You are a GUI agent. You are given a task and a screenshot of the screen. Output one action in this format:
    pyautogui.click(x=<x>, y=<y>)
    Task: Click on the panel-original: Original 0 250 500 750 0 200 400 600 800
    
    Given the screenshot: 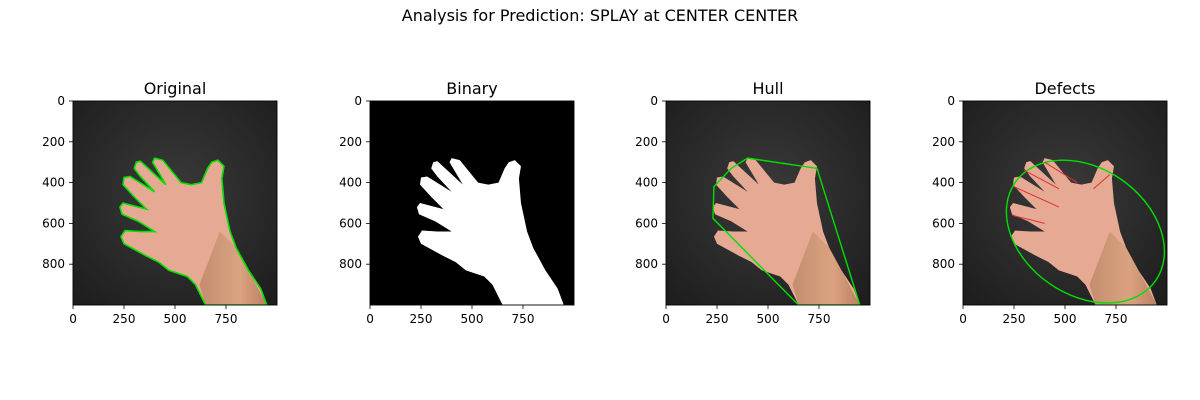 What is the action you would take?
    pyautogui.click(x=160, y=202)
    